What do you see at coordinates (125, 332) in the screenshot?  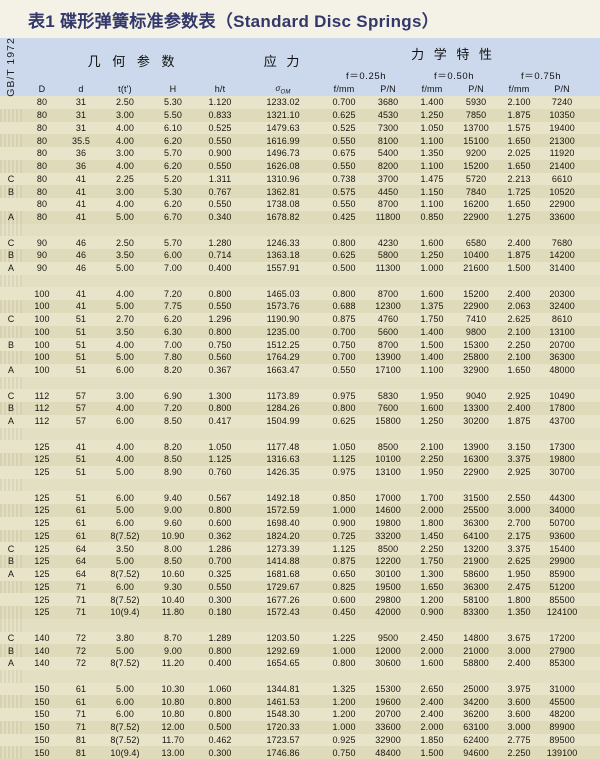 I see `cell-thickness: 3.50` at bounding box center [125, 332].